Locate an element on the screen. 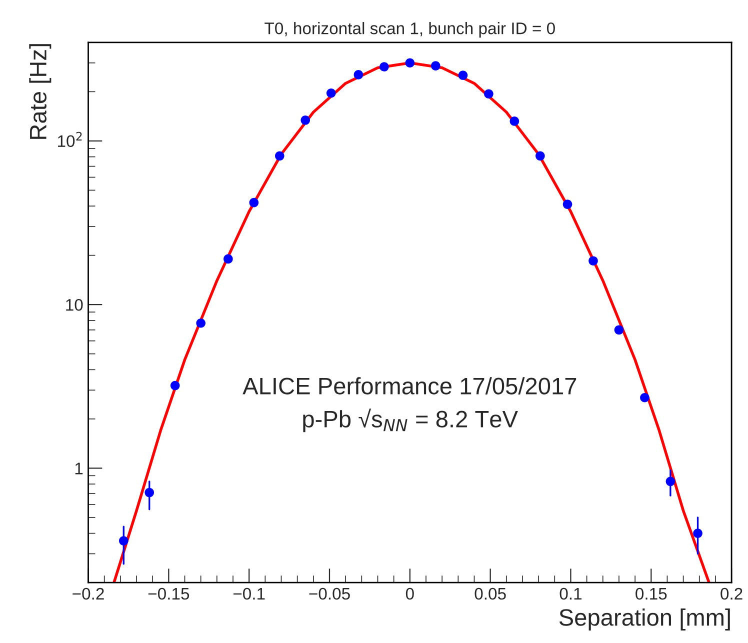  y-axis-title: Rate [Hz] is located at coordinates (40, 91).